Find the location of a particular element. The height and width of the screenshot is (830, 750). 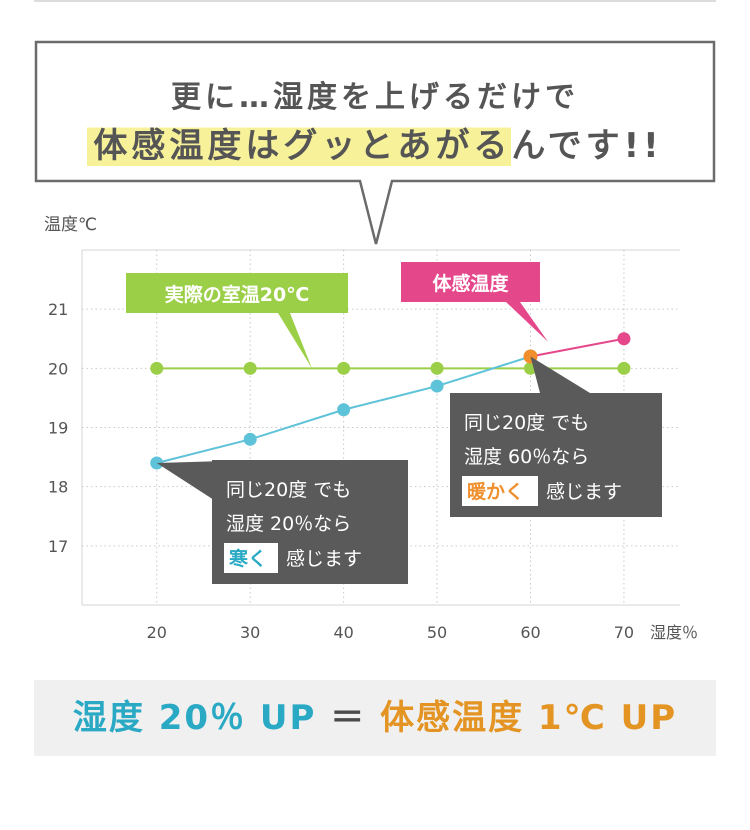

summary-banner: 湿度 20％ UP ＝ 体感温度 1℃ UP is located at coordinates (375, 718).